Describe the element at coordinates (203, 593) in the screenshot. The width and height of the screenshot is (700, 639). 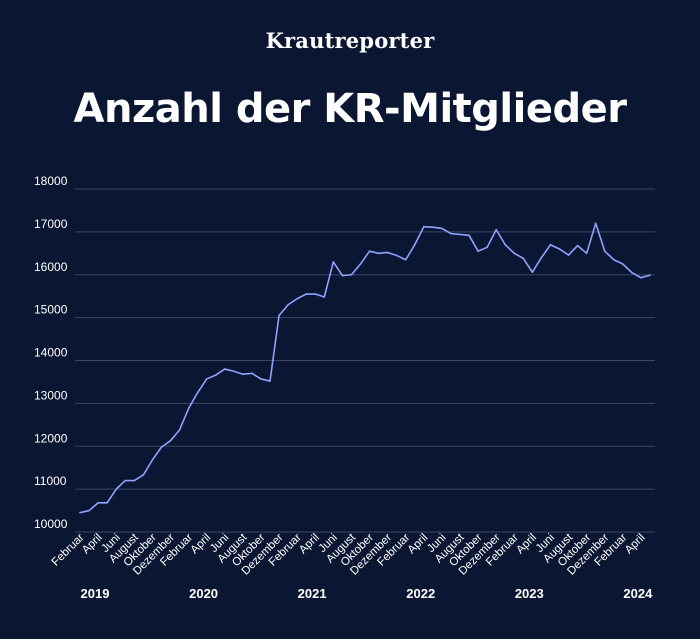
I see `year-label: 2020` at that location.